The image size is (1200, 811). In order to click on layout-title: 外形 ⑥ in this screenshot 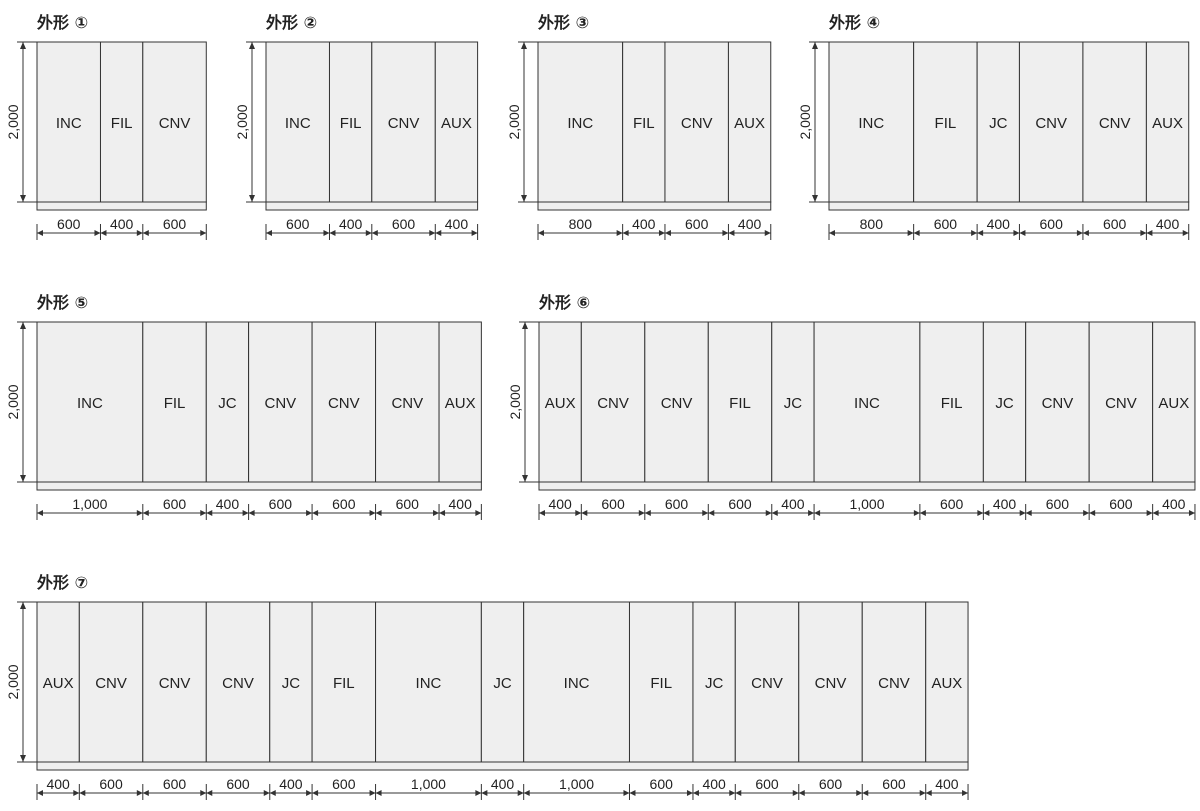, I will do `click(564, 302)`.